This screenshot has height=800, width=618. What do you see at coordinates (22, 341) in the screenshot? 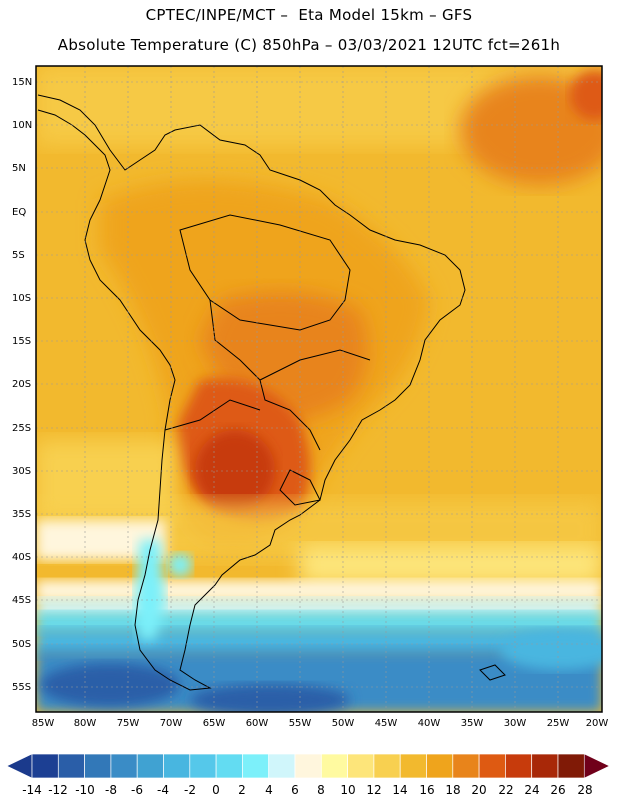
I see `lat-label: 15S` at bounding box center [22, 341].